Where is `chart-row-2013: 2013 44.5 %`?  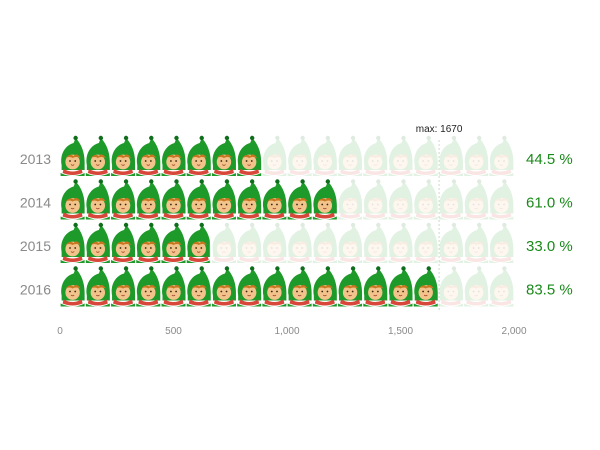
chart-row-2013: 2013 44.5 % is located at coordinates (296, 156).